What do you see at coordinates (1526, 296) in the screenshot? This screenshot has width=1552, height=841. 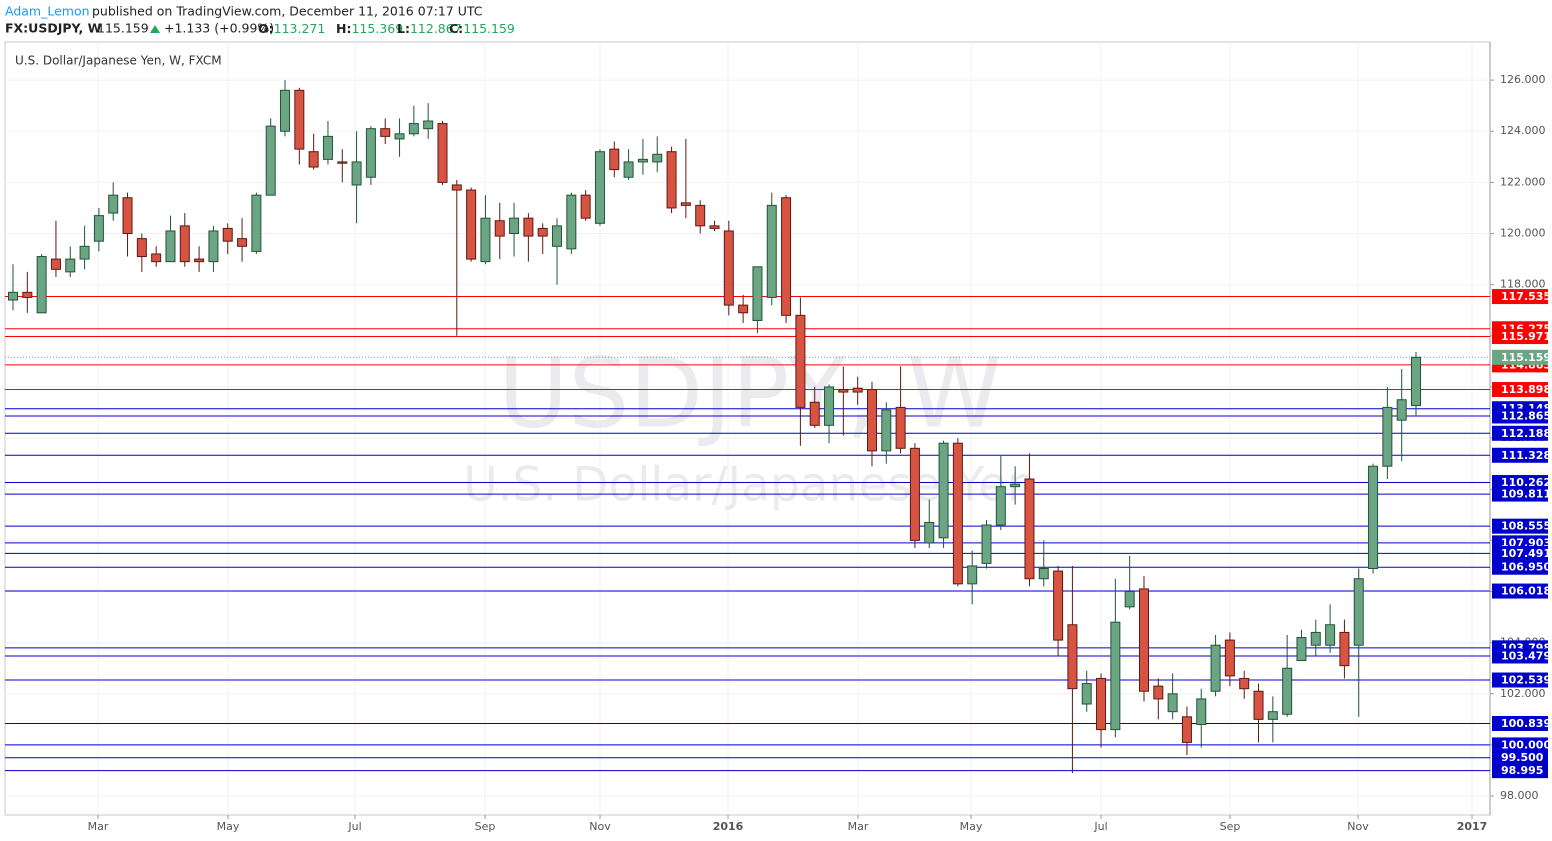 I see `level-label: 117.535` at bounding box center [1526, 296].